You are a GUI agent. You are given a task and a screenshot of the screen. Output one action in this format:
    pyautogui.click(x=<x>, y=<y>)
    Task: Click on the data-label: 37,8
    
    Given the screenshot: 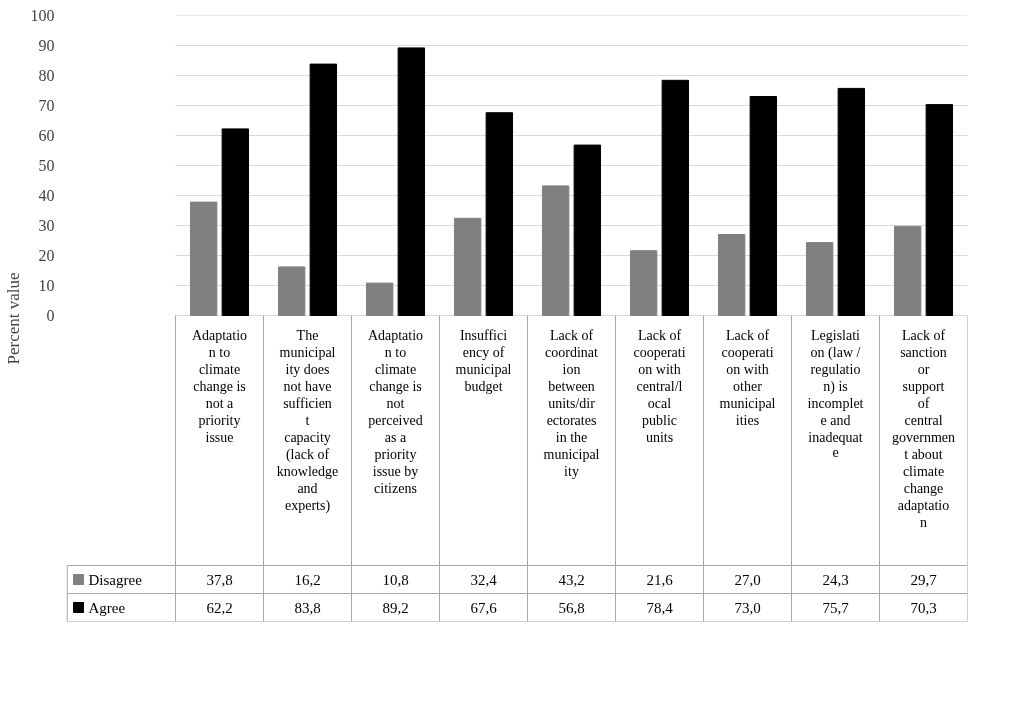 What is the action you would take?
    pyautogui.click(x=219, y=579)
    